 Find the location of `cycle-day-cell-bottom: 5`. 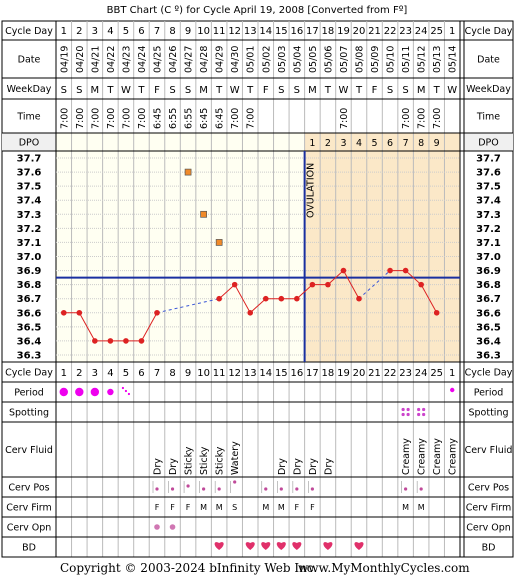

cycle-day-cell-bottom: 5 is located at coordinates (126, 373).